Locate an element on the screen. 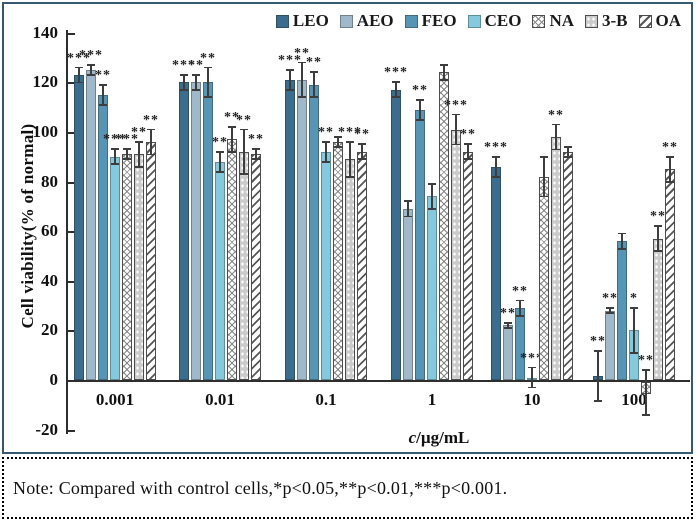 This screenshot has height=522, width=698. bar-LEO-0.01 is located at coordinates (184, 231).